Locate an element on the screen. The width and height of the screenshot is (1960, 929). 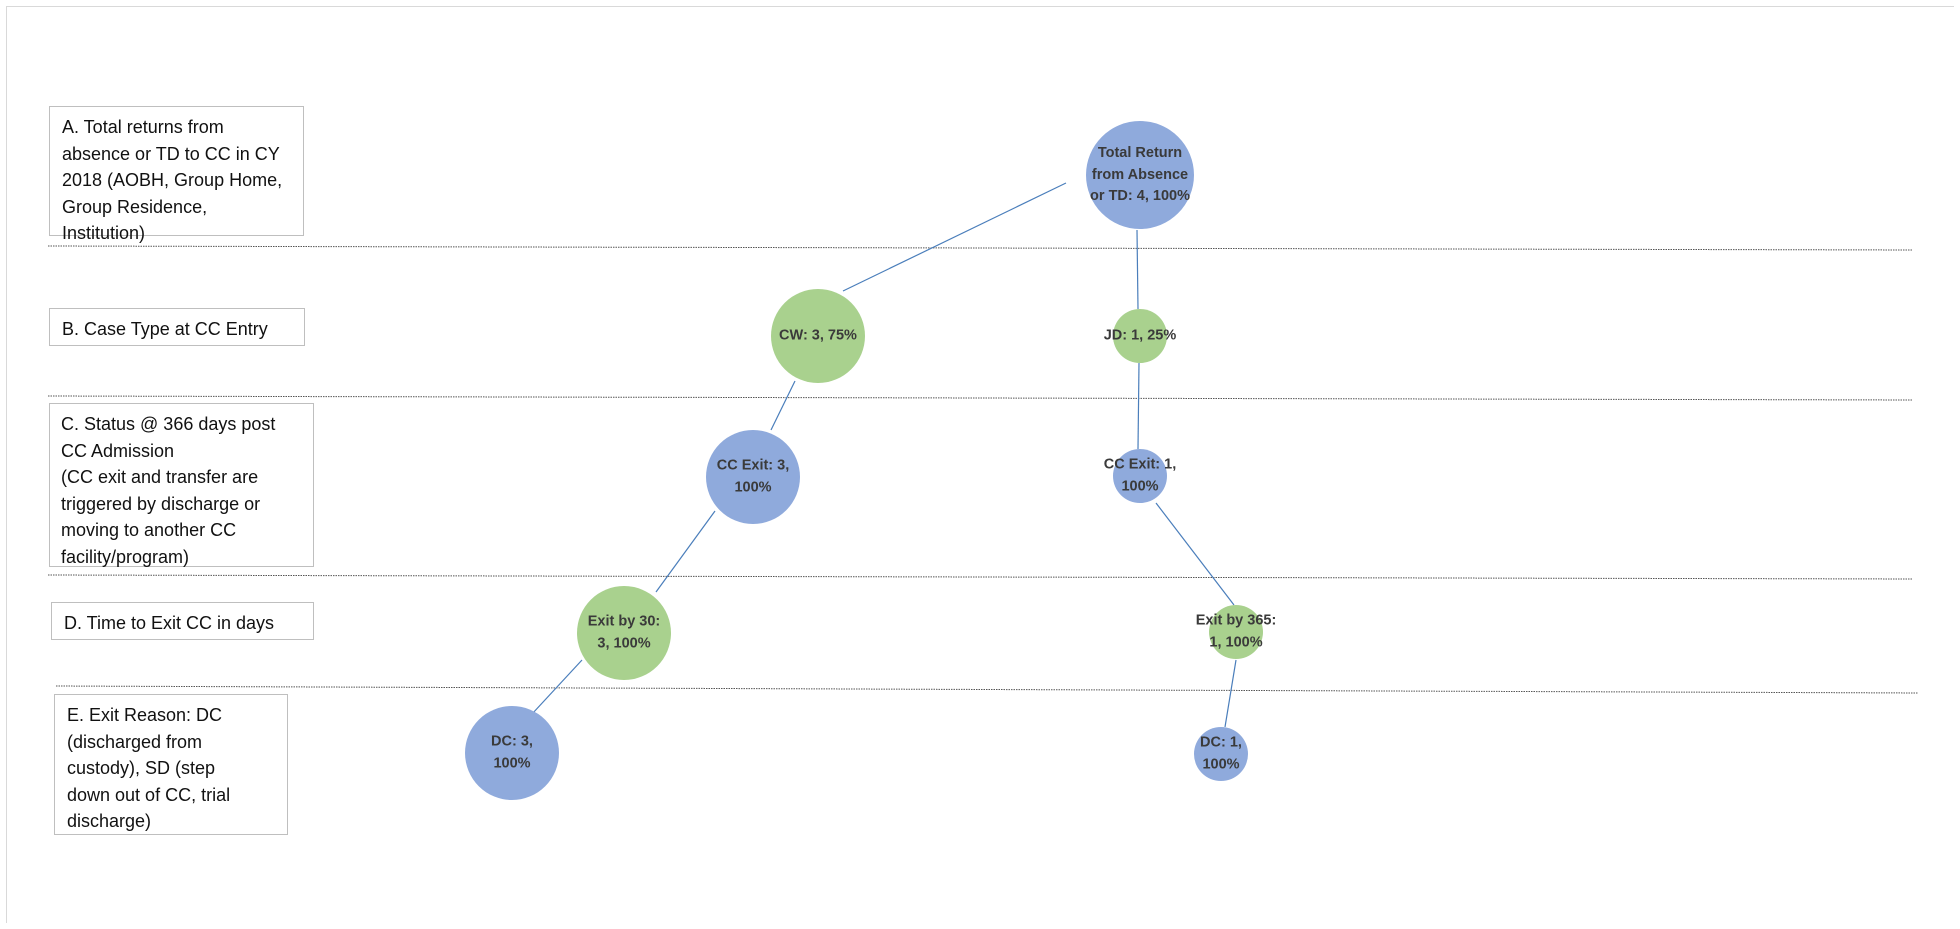
node-jd-dc is located at coordinates (1221, 754).